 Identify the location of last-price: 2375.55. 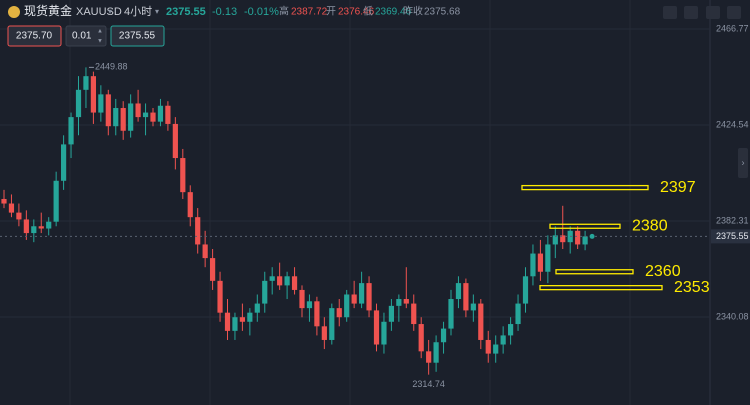
(186, 12).